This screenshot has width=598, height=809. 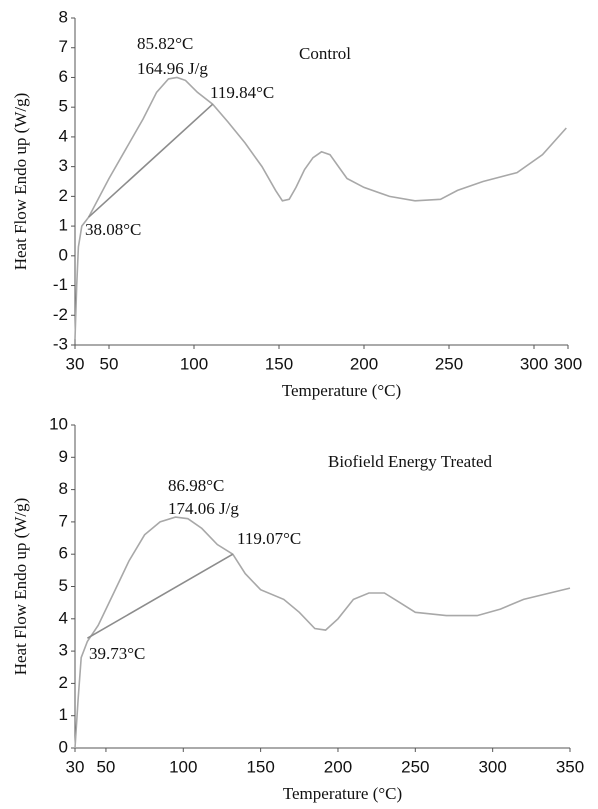 What do you see at coordinates (117, 653) in the screenshot?
I see `annotation: 39.73°C` at bounding box center [117, 653].